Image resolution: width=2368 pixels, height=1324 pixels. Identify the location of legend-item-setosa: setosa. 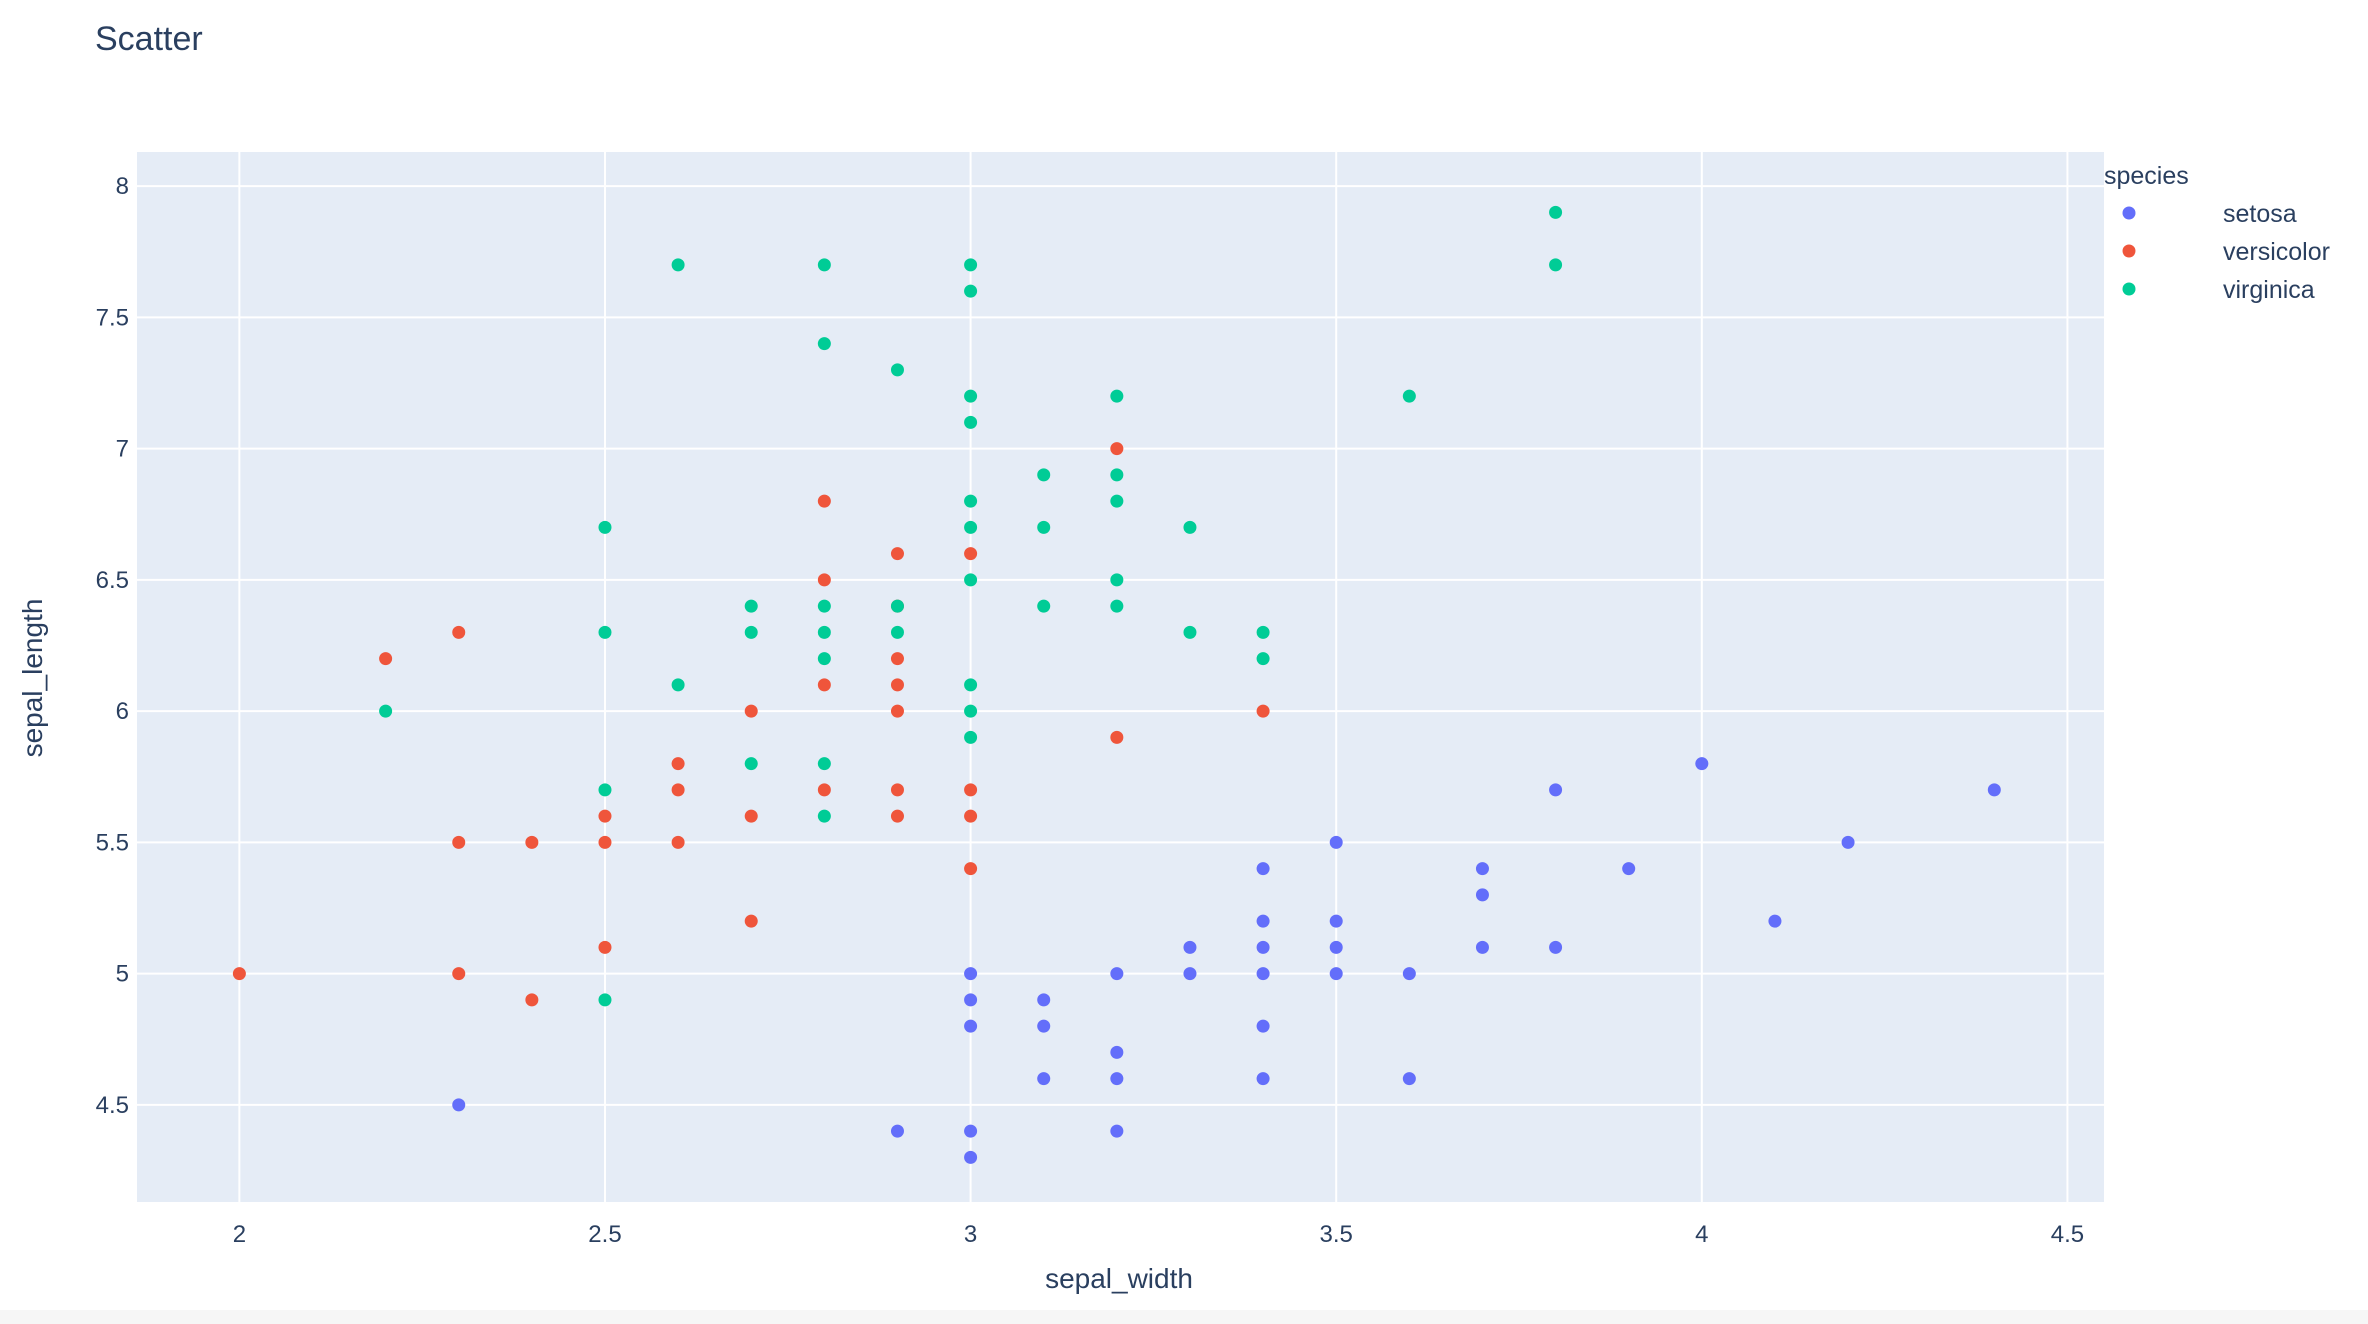
(2209, 214).